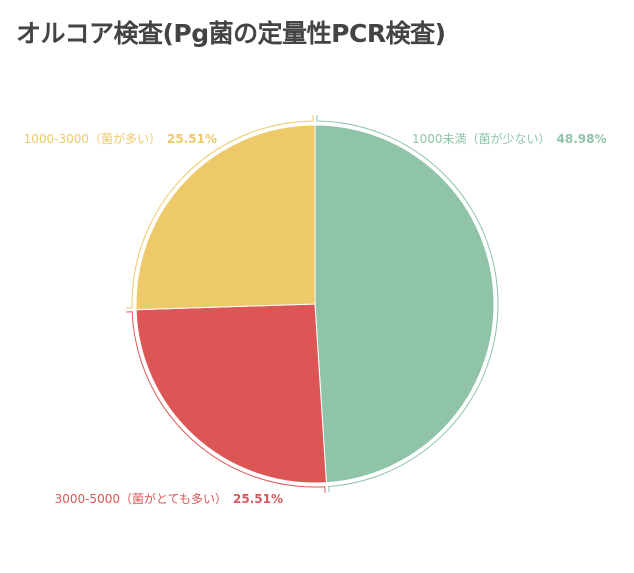 The width and height of the screenshot is (634, 573). I want to click on slice-label: 1000未満（菌が少ない） 48.98%, so click(509, 138).